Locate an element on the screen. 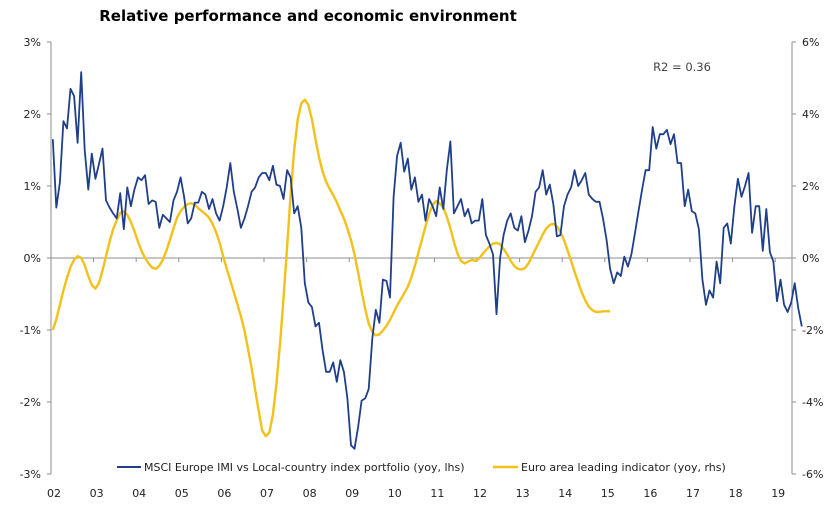 The height and width of the screenshot is (528, 825). right-tick-label: 4% is located at coordinates (810, 114).